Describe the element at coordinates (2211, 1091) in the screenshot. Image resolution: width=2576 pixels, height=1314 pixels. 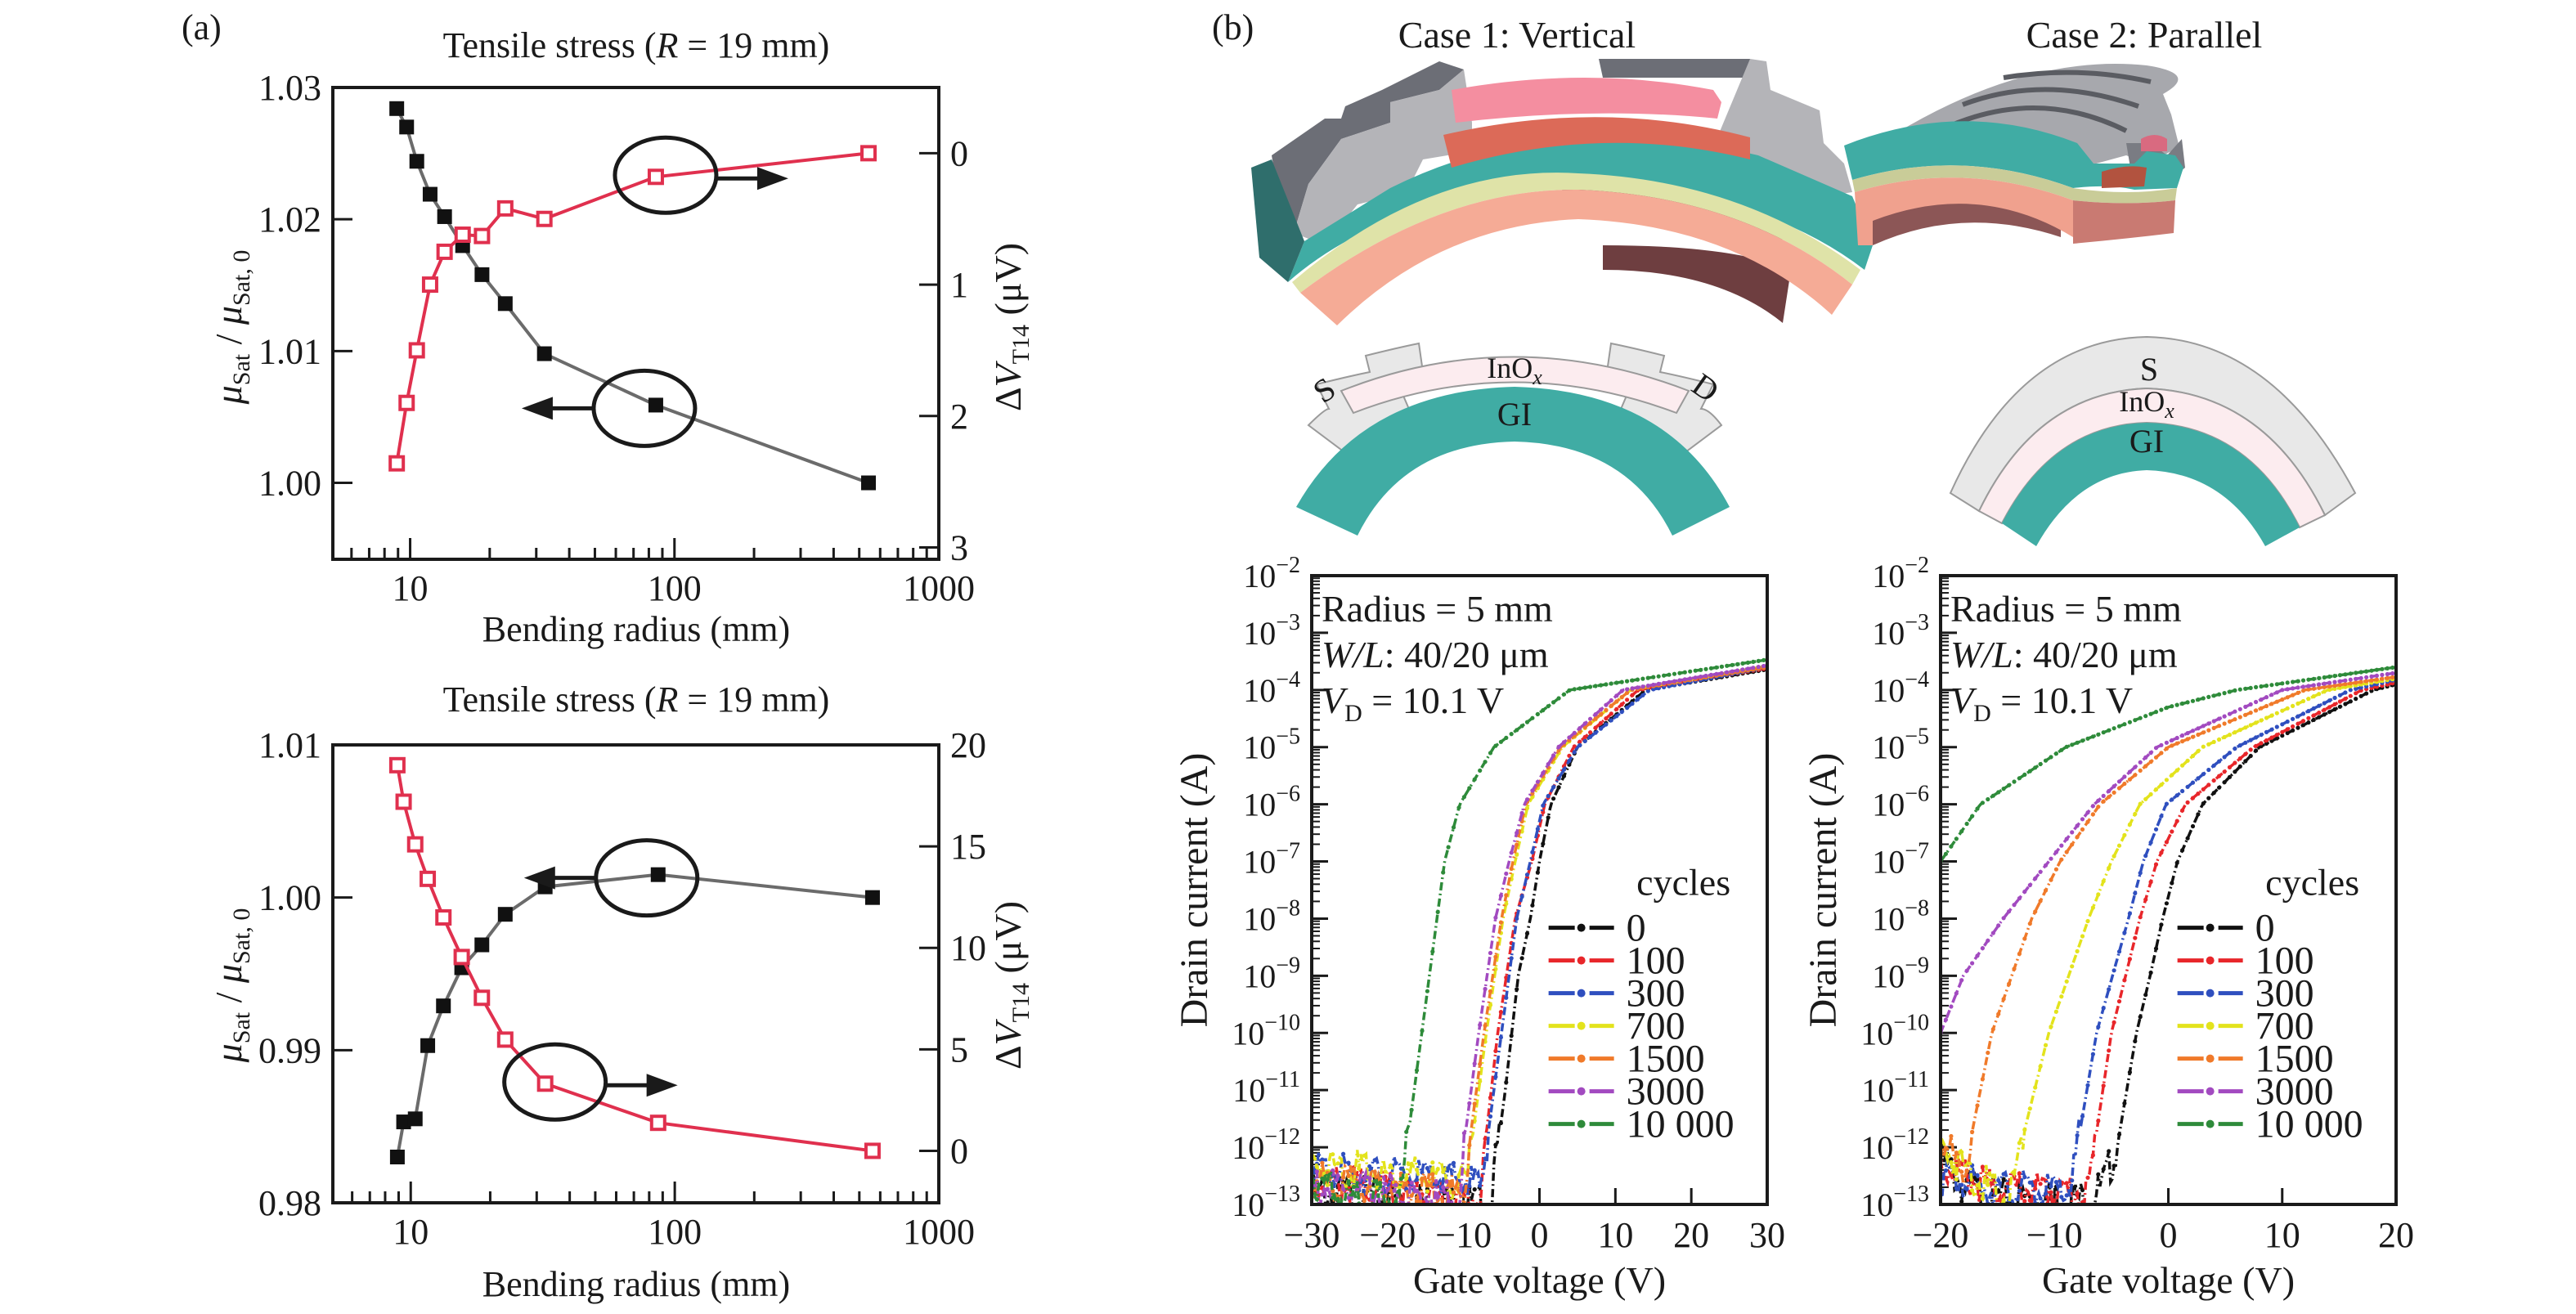
I see `legend-marker-icon` at that location.